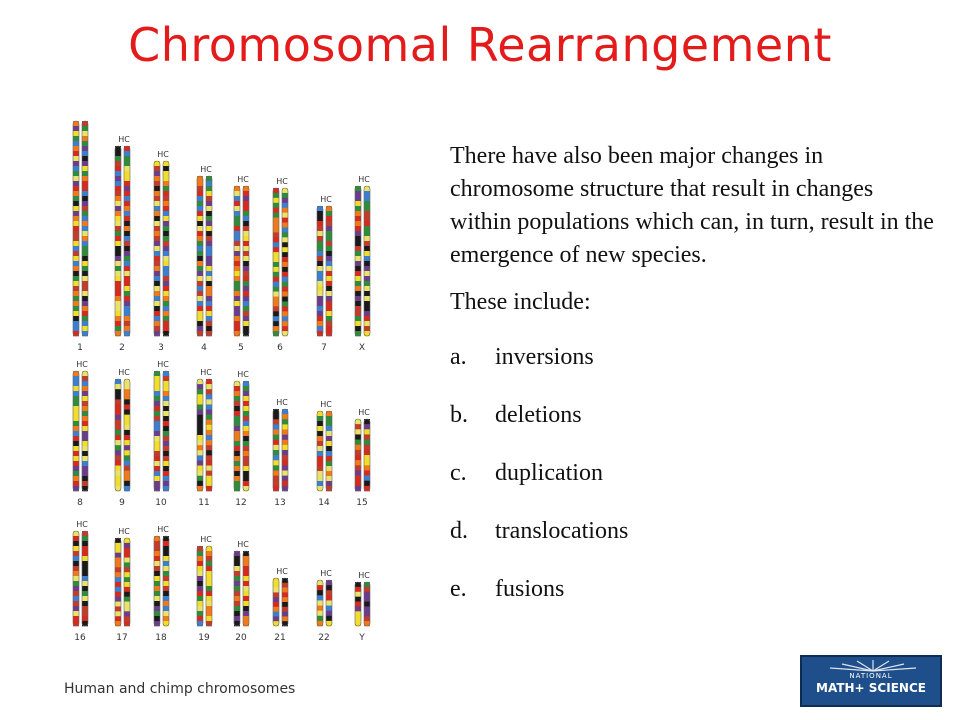 Image resolution: width=960 pixels, height=720 pixels. Describe the element at coordinates (121, 638) in the screenshot. I see `chromosome-number-label: 17` at that location.